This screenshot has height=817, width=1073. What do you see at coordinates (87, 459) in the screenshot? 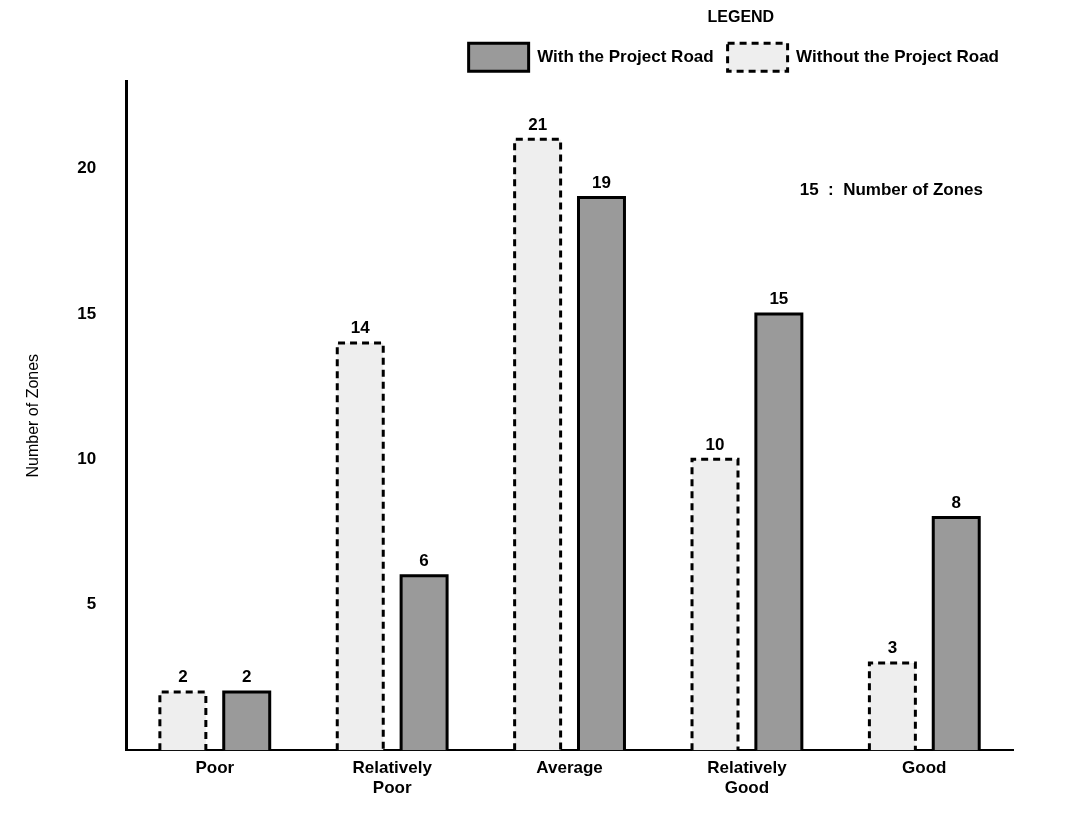
I see `y-tick-label: 10` at bounding box center [87, 459].